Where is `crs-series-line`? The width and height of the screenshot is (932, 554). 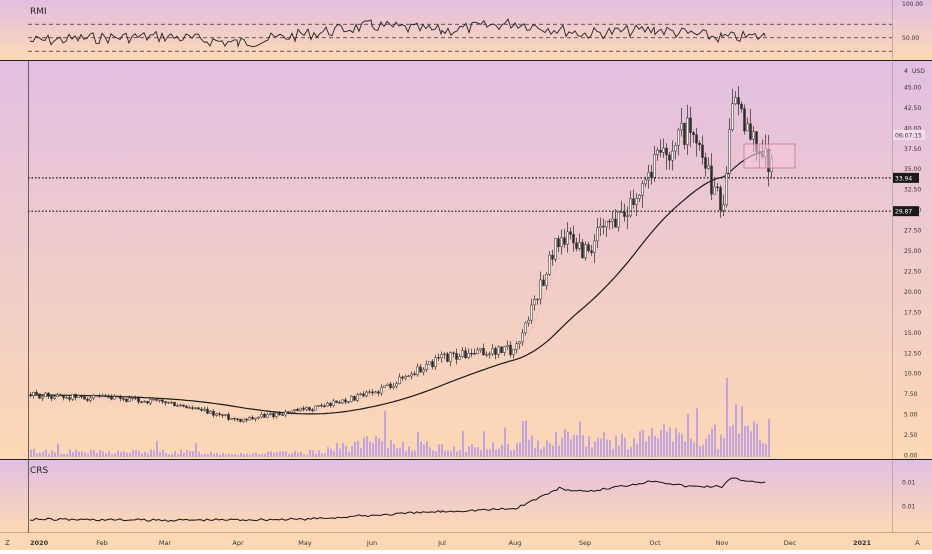
crs-series-line is located at coordinates (397, 499).